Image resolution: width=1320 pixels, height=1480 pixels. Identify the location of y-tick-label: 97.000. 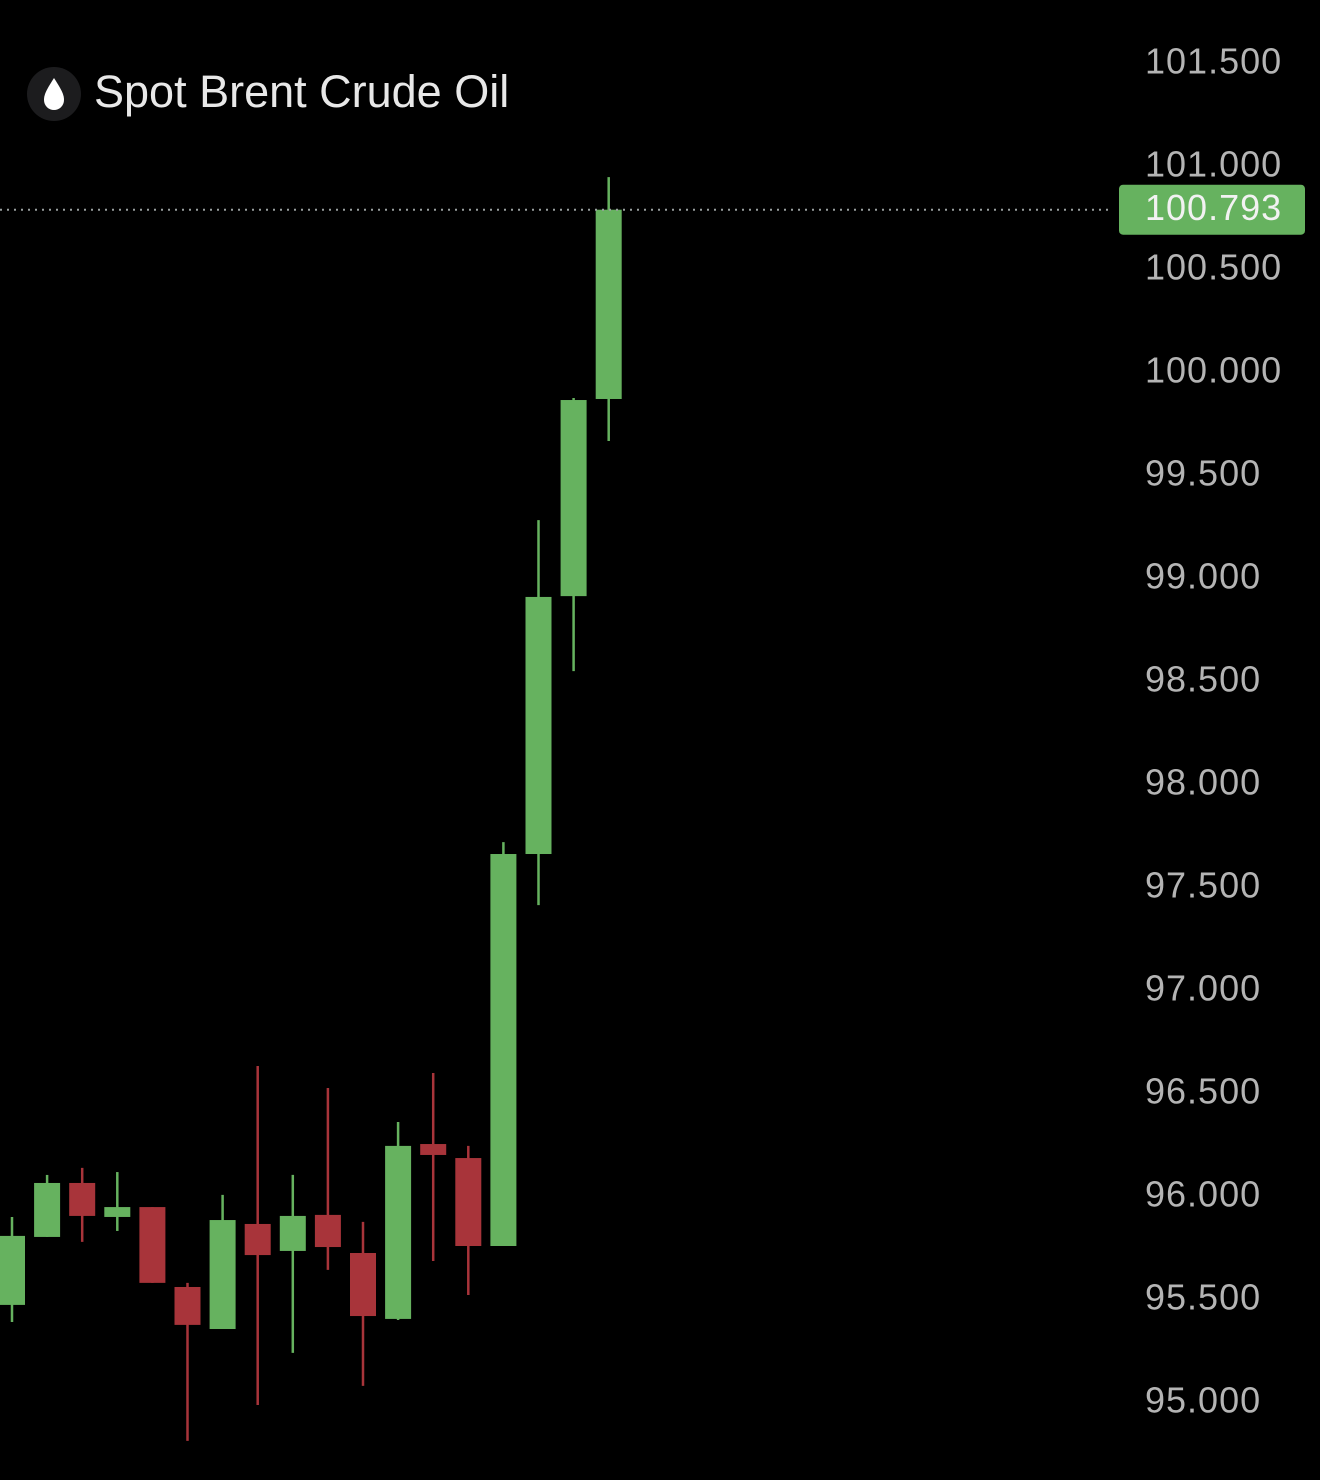
(1203, 988).